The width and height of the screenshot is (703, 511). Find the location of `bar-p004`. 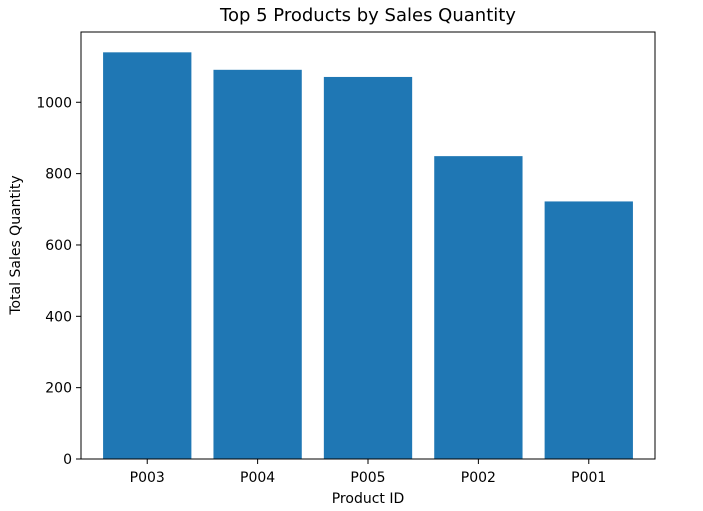

bar-p004 is located at coordinates (257, 264).